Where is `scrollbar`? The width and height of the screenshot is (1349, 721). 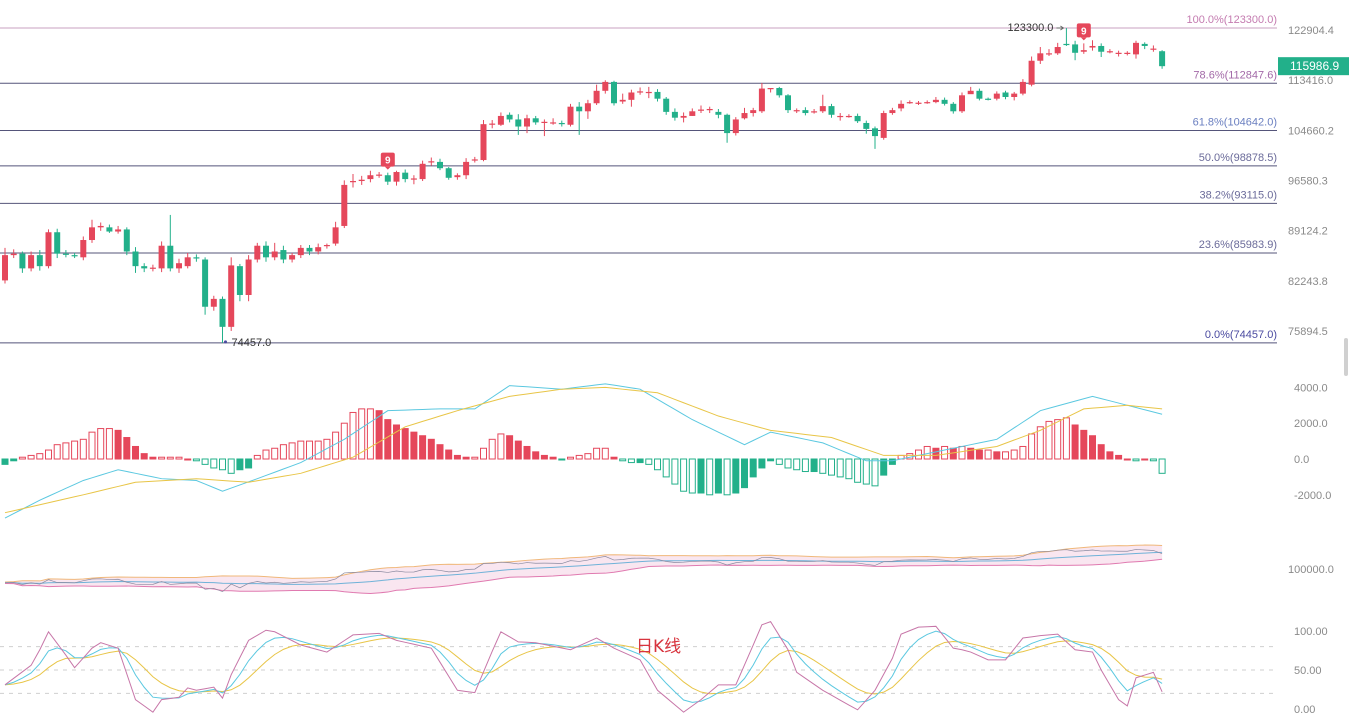
scrollbar is located at coordinates (1346, 357).